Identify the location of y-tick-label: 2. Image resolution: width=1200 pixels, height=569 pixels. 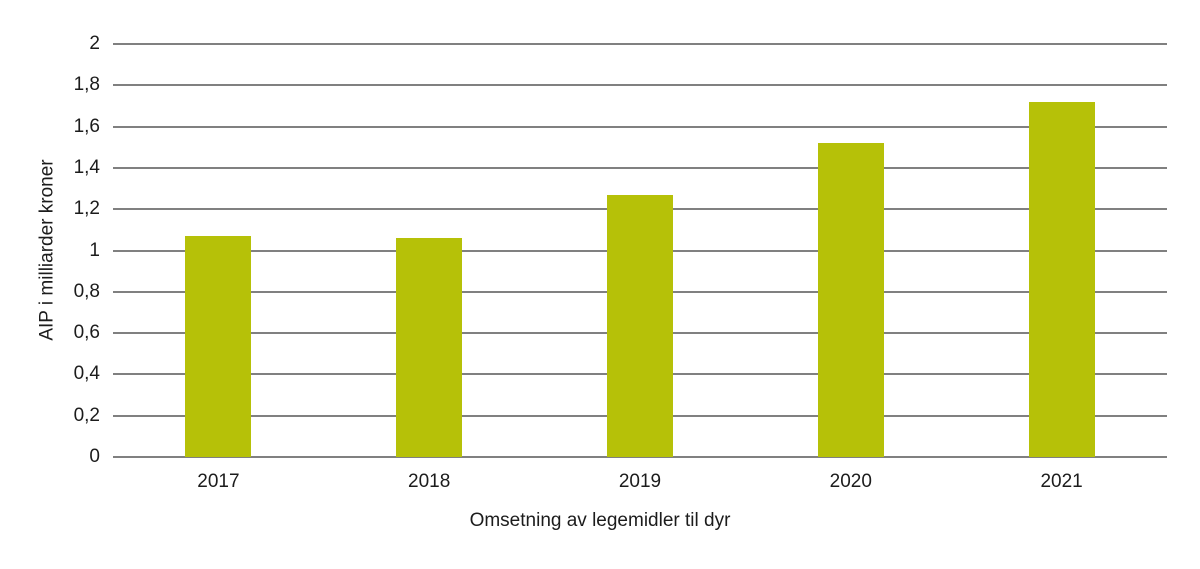
(94, 43).